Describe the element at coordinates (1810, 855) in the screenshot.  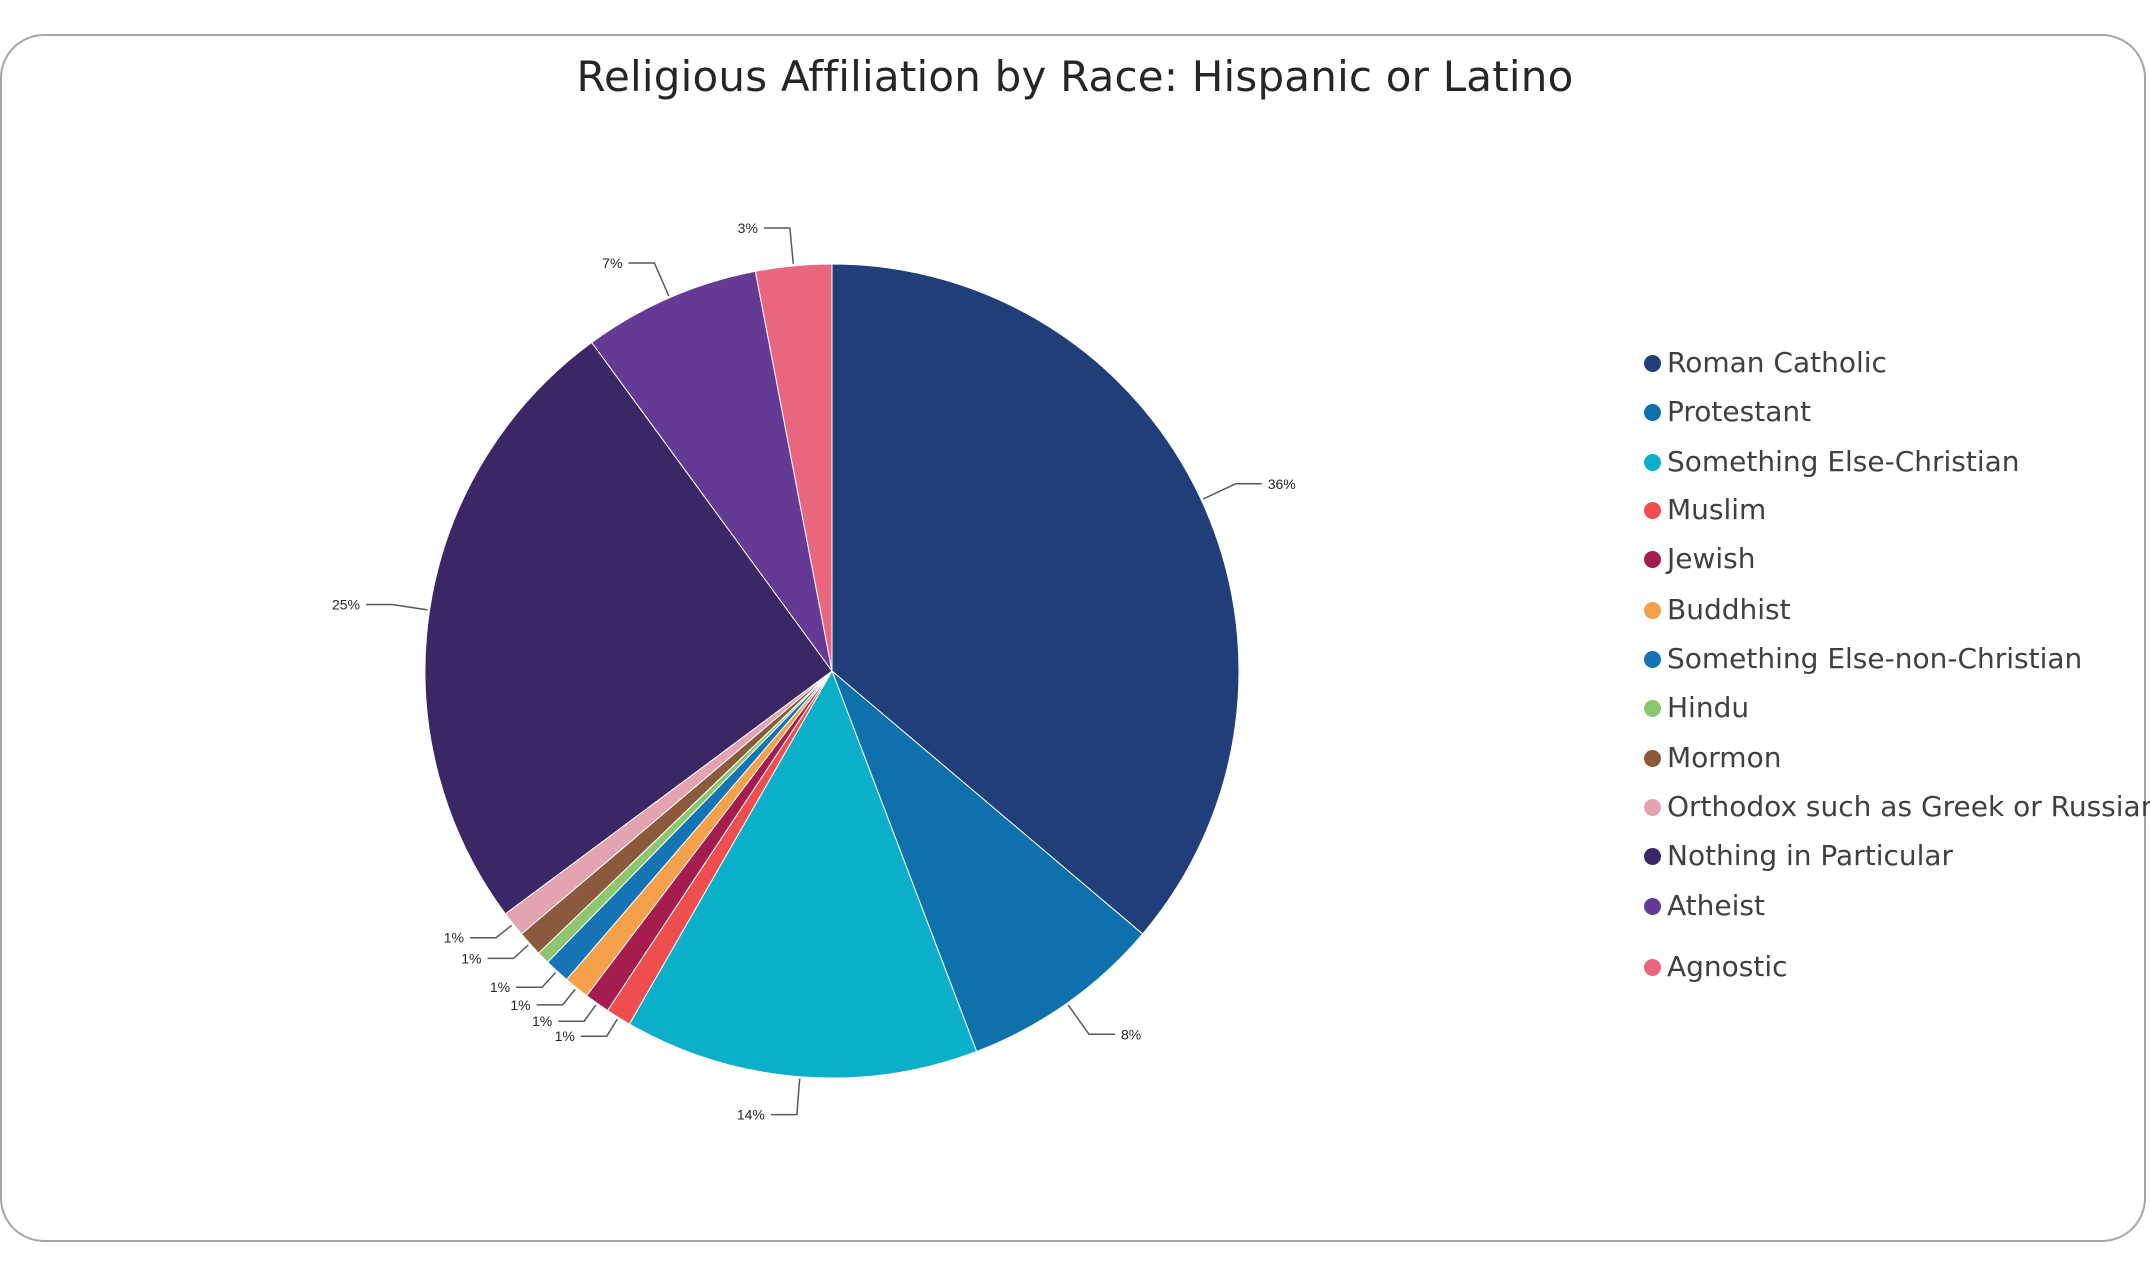
I see `legend-label: Nothing in Particular` at that location.